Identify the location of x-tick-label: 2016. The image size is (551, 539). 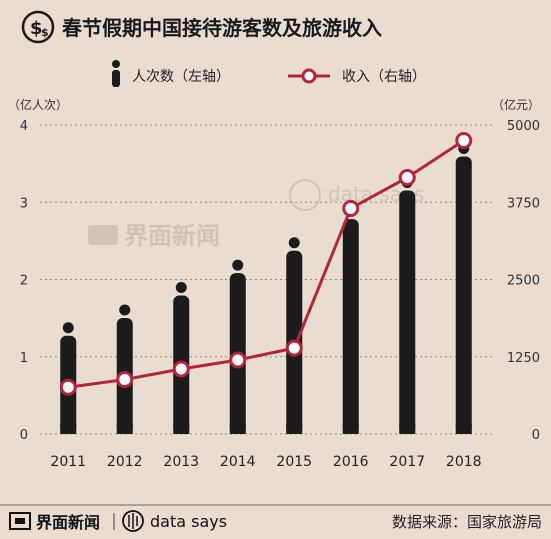
(351, 462).